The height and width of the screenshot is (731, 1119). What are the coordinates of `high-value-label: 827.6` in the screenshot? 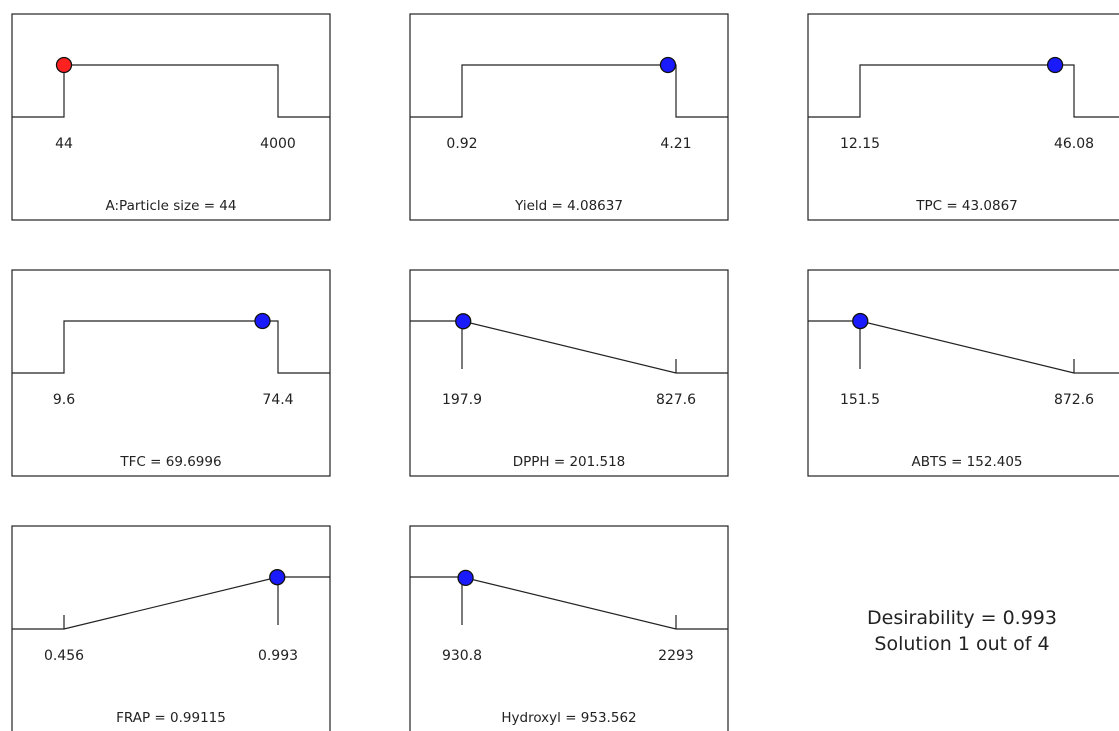 It's located at (676, 400).